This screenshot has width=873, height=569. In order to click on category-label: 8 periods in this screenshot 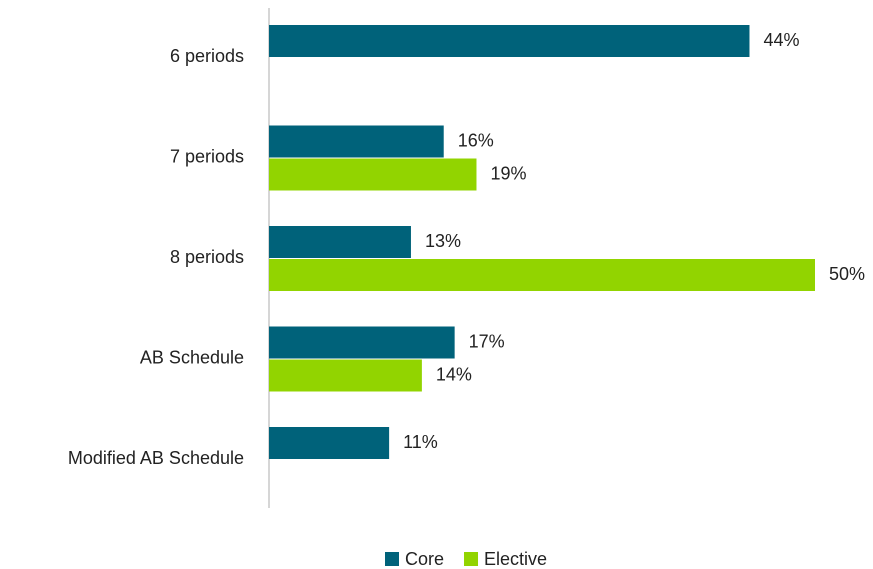, I will do `click(207, 257)`.